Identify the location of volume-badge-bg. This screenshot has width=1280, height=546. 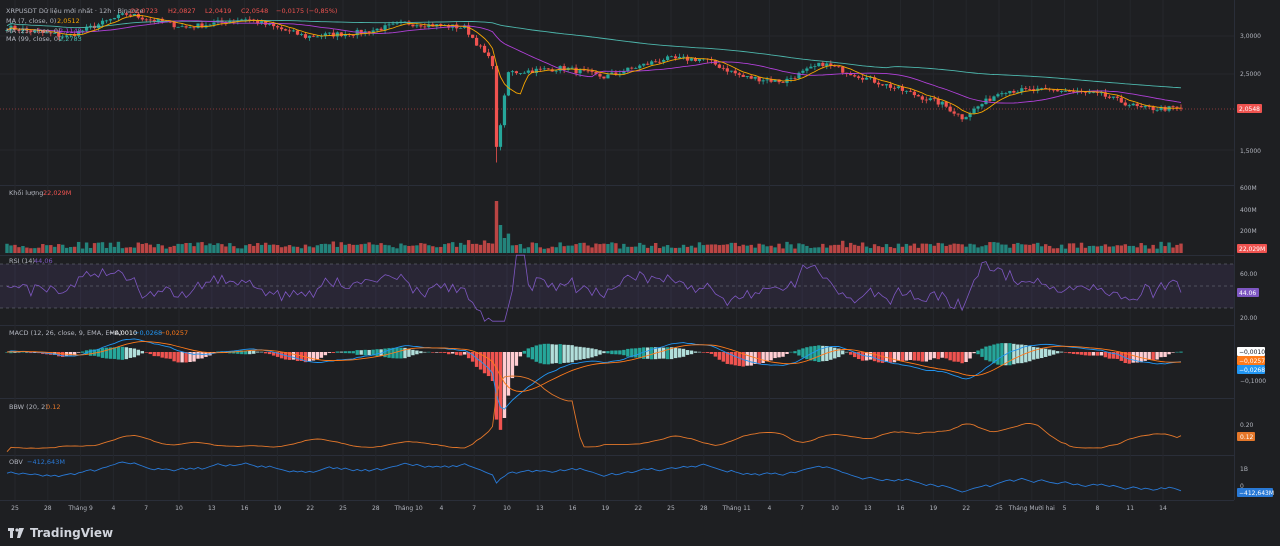
(1252, 248).